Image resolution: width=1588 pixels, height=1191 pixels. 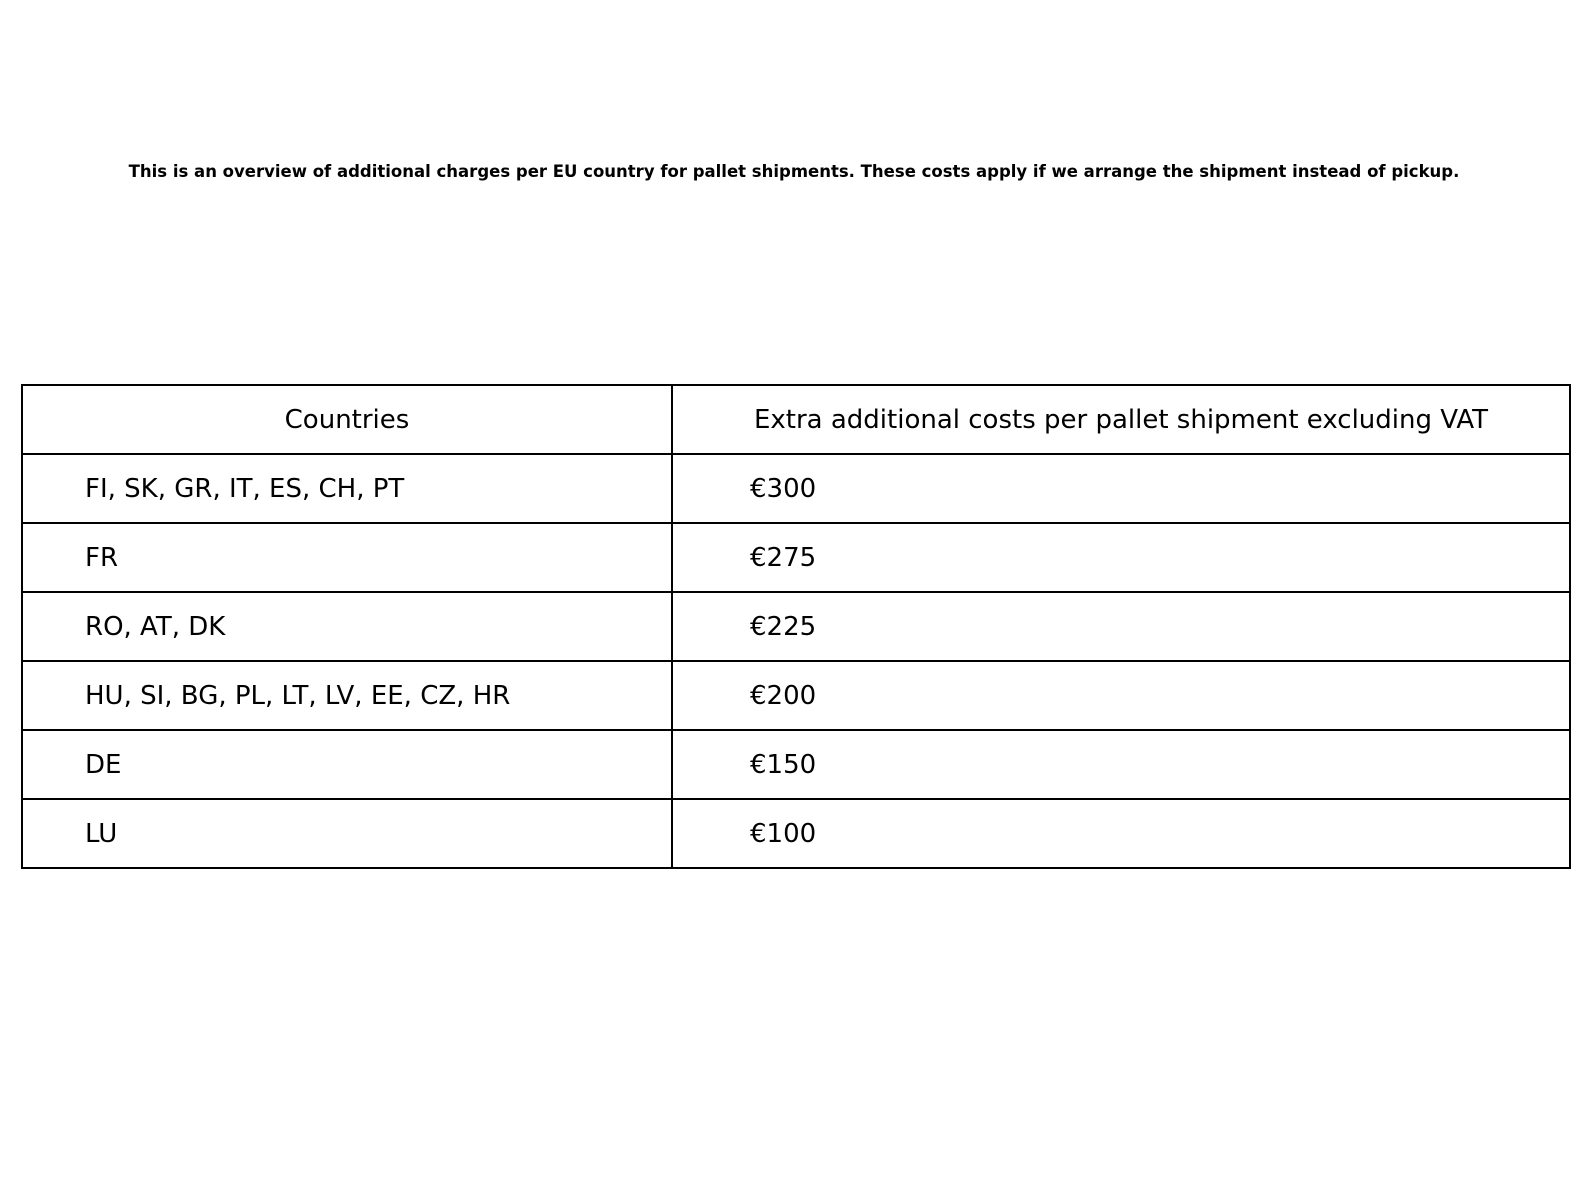 I want to click on countries-cell: DE, so click(x=347, y=764).